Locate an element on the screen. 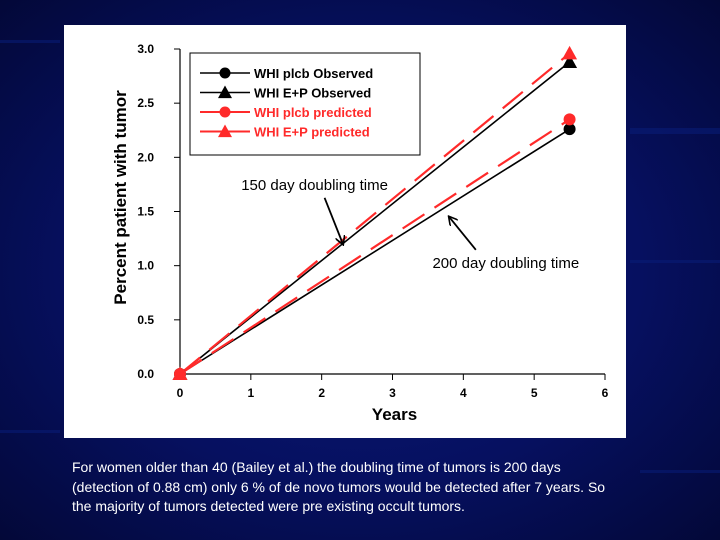 The height and width of the screenshot is (540, 720). x-tick-label: 3 is located at coordinates (392, 393).